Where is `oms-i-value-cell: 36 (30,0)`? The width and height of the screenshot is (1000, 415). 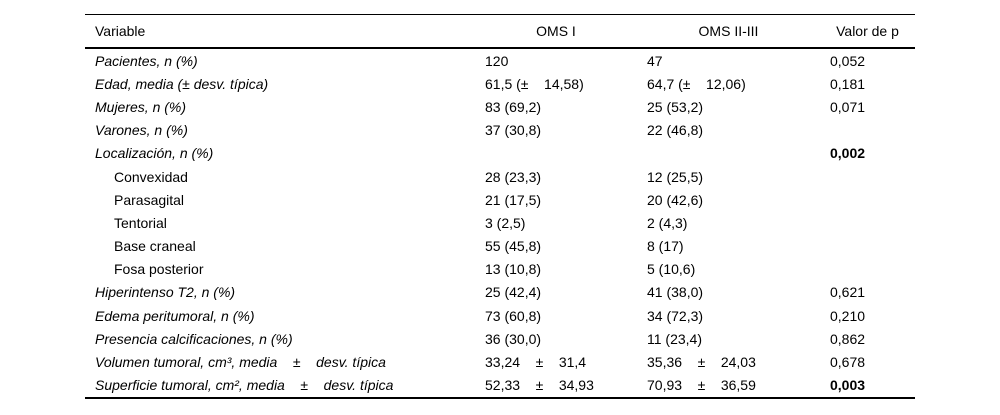
oms-i-value-cell: 36 (30,0) is located at coordinates (513, 338).